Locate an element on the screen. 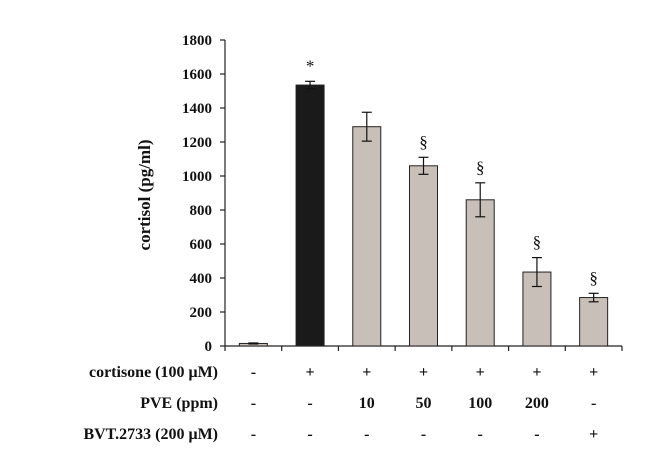 The image size is (660, 476). y-tick-label: 1400 is located at coordinates (197, 109).